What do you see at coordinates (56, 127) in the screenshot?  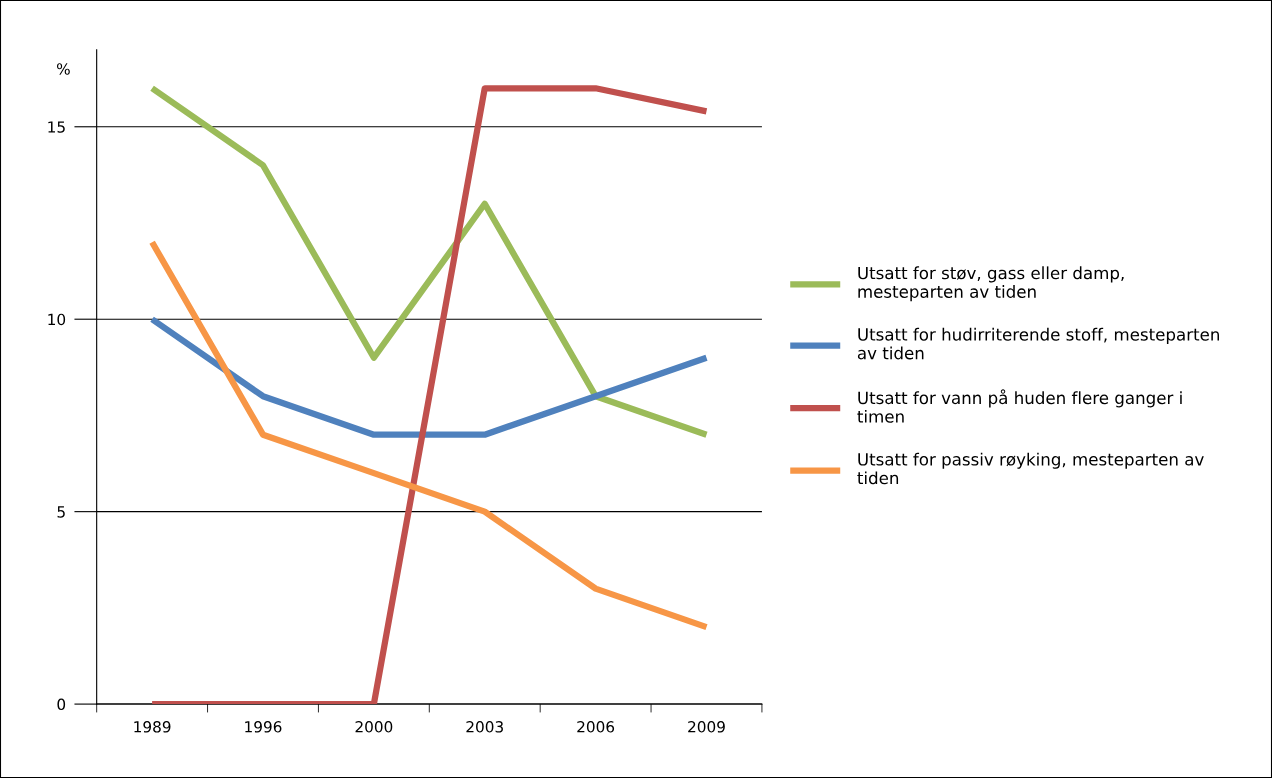 I see `y-tick-label: 15` at bounding box center [56, 127].